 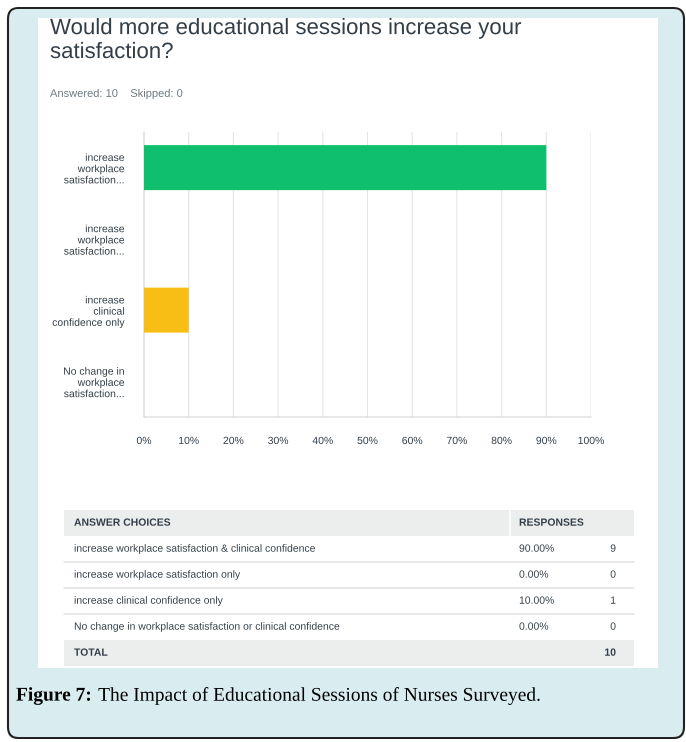 What do you see at coordinates (122, 522) in the screenshot?
I see `text: ANSWER CHOICES` at bounding box center [122, 522].